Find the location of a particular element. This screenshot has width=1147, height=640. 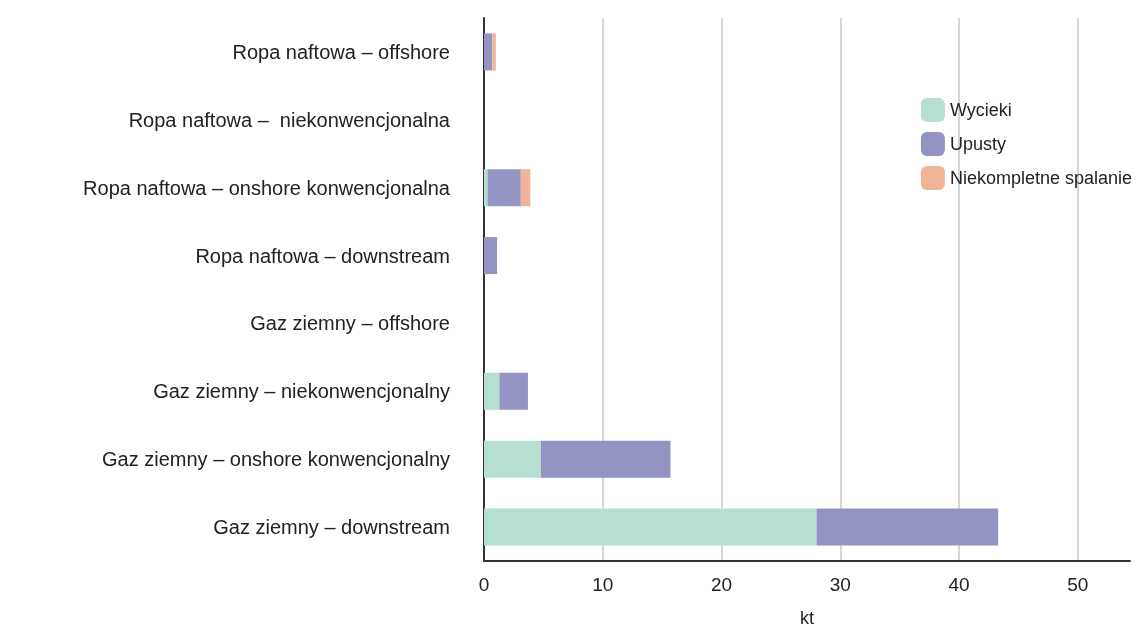

y-tick-label: Gaz ziemny – downstream is located at coordinates (331, 527).